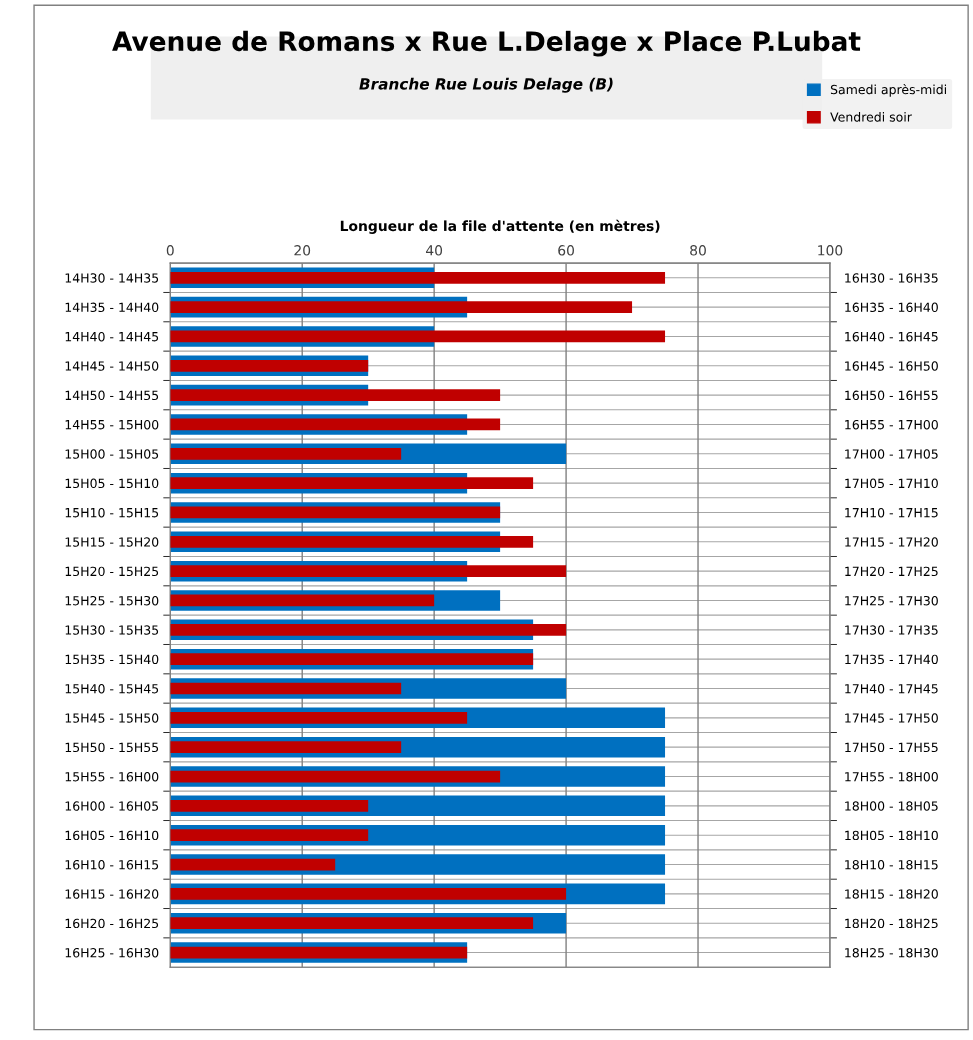  Describe the element at coordinates (112, 688) in the screenshot. I see `y-tick-label: 15H40 - 15H45` at that location.